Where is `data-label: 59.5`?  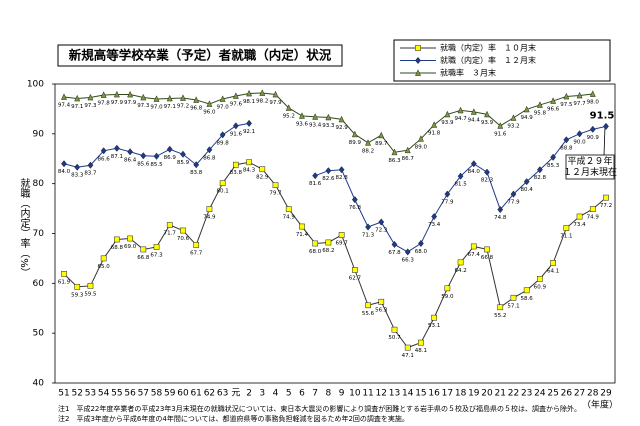 data-label: 59.5 is located at coordinates (90, 294).